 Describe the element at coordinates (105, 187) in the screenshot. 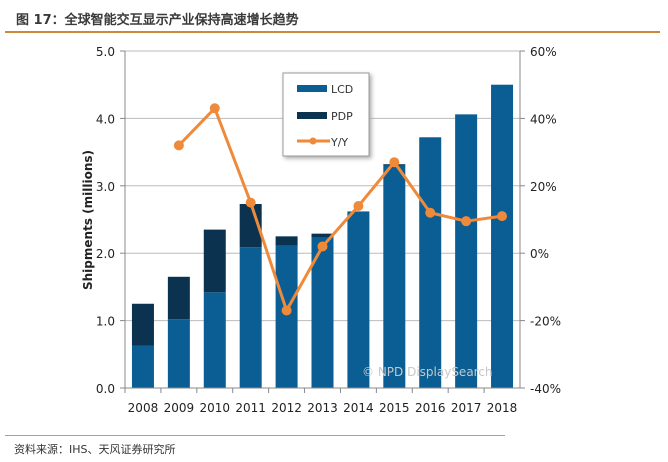

I see `y-tick-label: 3.0` at that location.